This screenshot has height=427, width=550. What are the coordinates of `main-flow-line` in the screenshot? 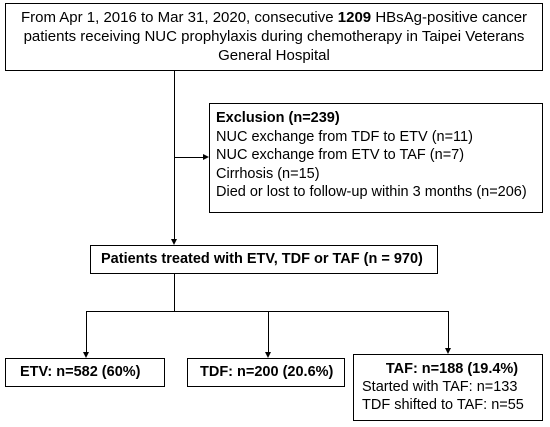 It's located at (174, 155).